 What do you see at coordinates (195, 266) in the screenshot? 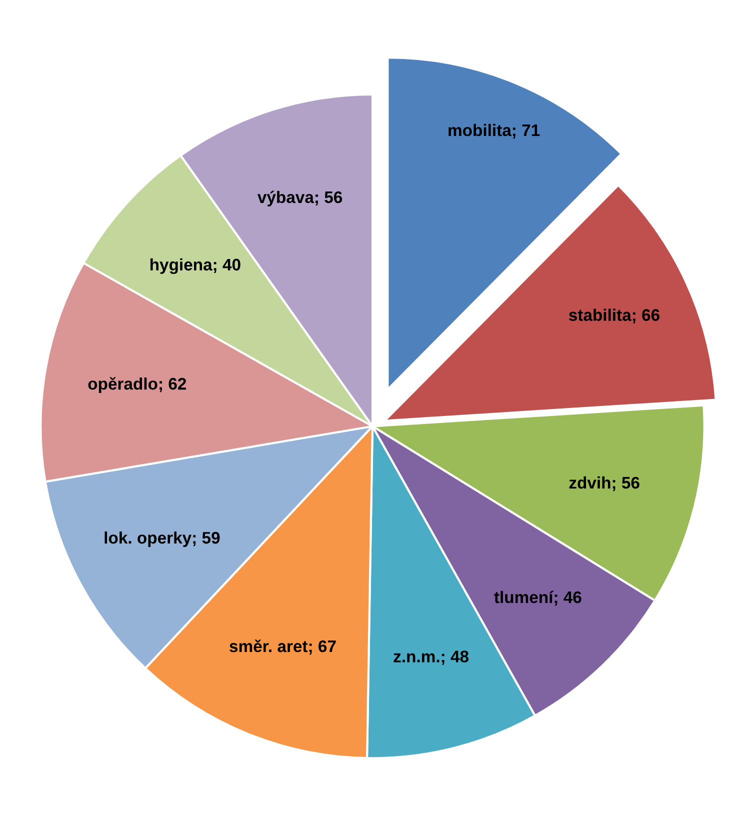
I see `slice-label: hygiena; 40` at bounding box center [195, 266].